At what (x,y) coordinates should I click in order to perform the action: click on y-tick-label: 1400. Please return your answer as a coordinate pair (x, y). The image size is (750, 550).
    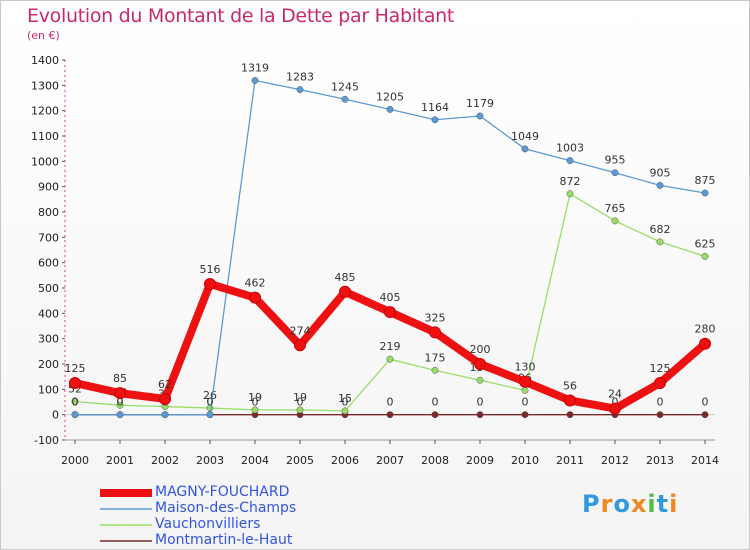
    Looking at the image, I should click on (45, 60).